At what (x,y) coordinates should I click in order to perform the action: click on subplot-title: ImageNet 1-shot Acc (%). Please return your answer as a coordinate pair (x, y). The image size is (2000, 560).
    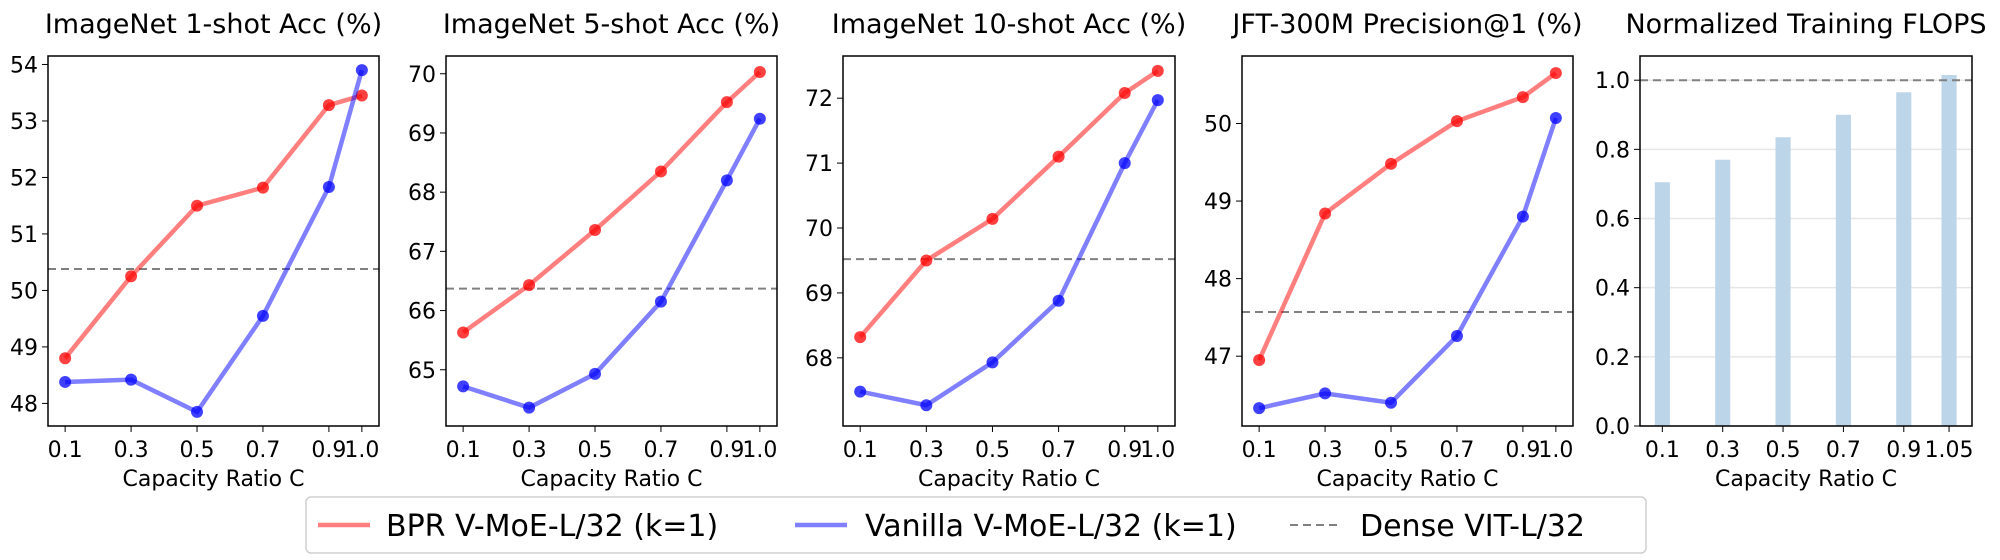
    Looking at the image, I should click on (213, 24).